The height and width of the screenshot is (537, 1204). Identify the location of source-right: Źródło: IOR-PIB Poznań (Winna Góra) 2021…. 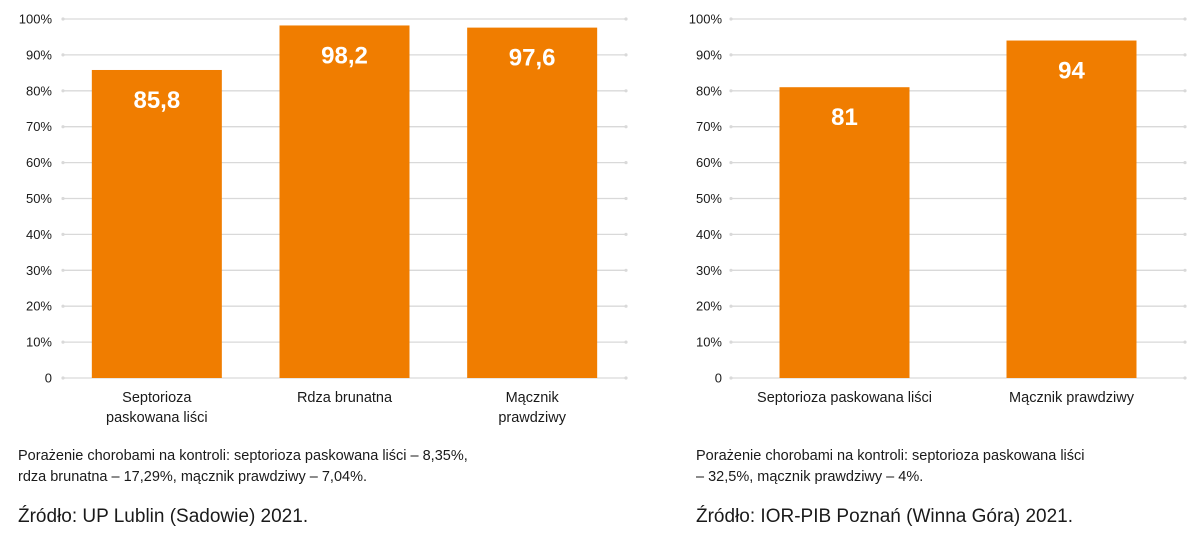
(884, 516).